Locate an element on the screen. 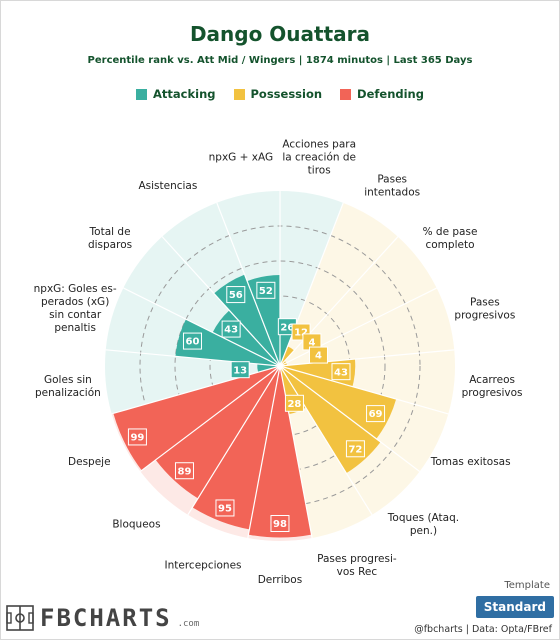  value-box-toques-ataq-pen is located at coordinates (355, 449).